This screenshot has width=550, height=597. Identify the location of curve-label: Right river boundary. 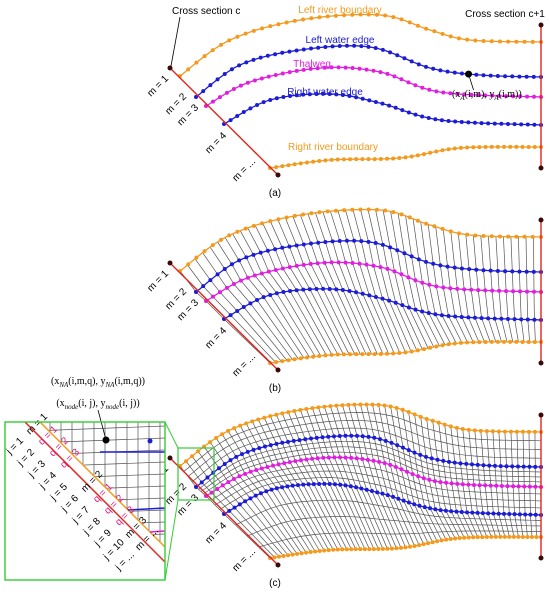
(333, 147).